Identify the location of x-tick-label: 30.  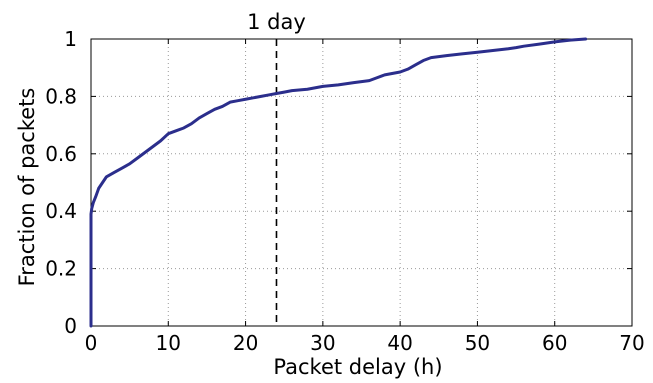
(322, 343).